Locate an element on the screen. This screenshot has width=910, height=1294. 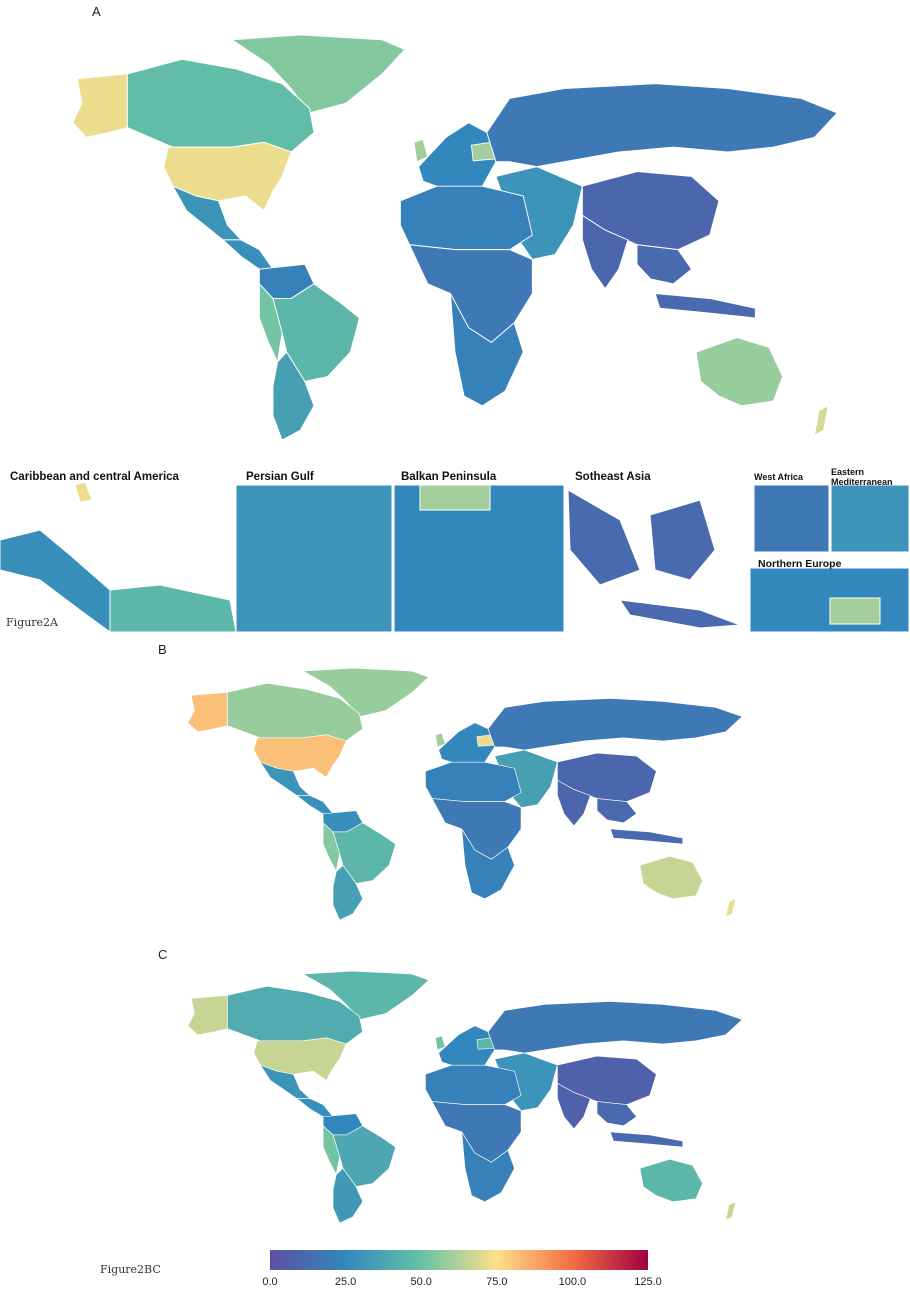
world-map-b is located at coordinates (465, 793).